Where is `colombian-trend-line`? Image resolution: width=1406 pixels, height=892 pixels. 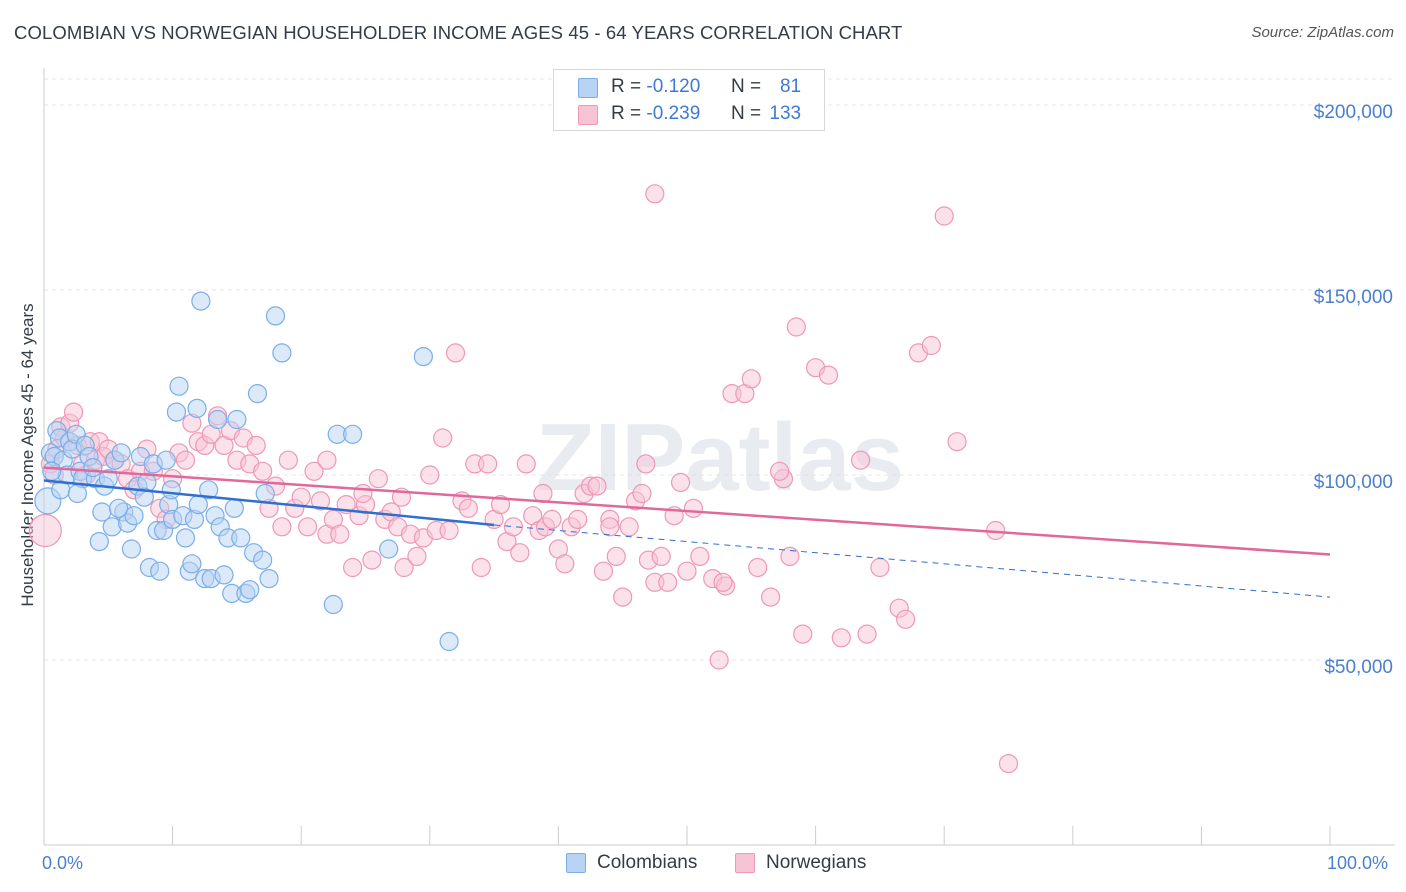 colombian-trend-line is located at coordinates (269, 503).